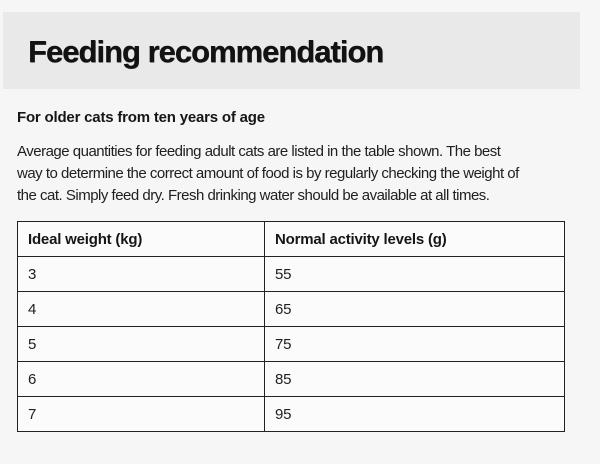  I want to click on cell-amount: 55, so click(414, 274).